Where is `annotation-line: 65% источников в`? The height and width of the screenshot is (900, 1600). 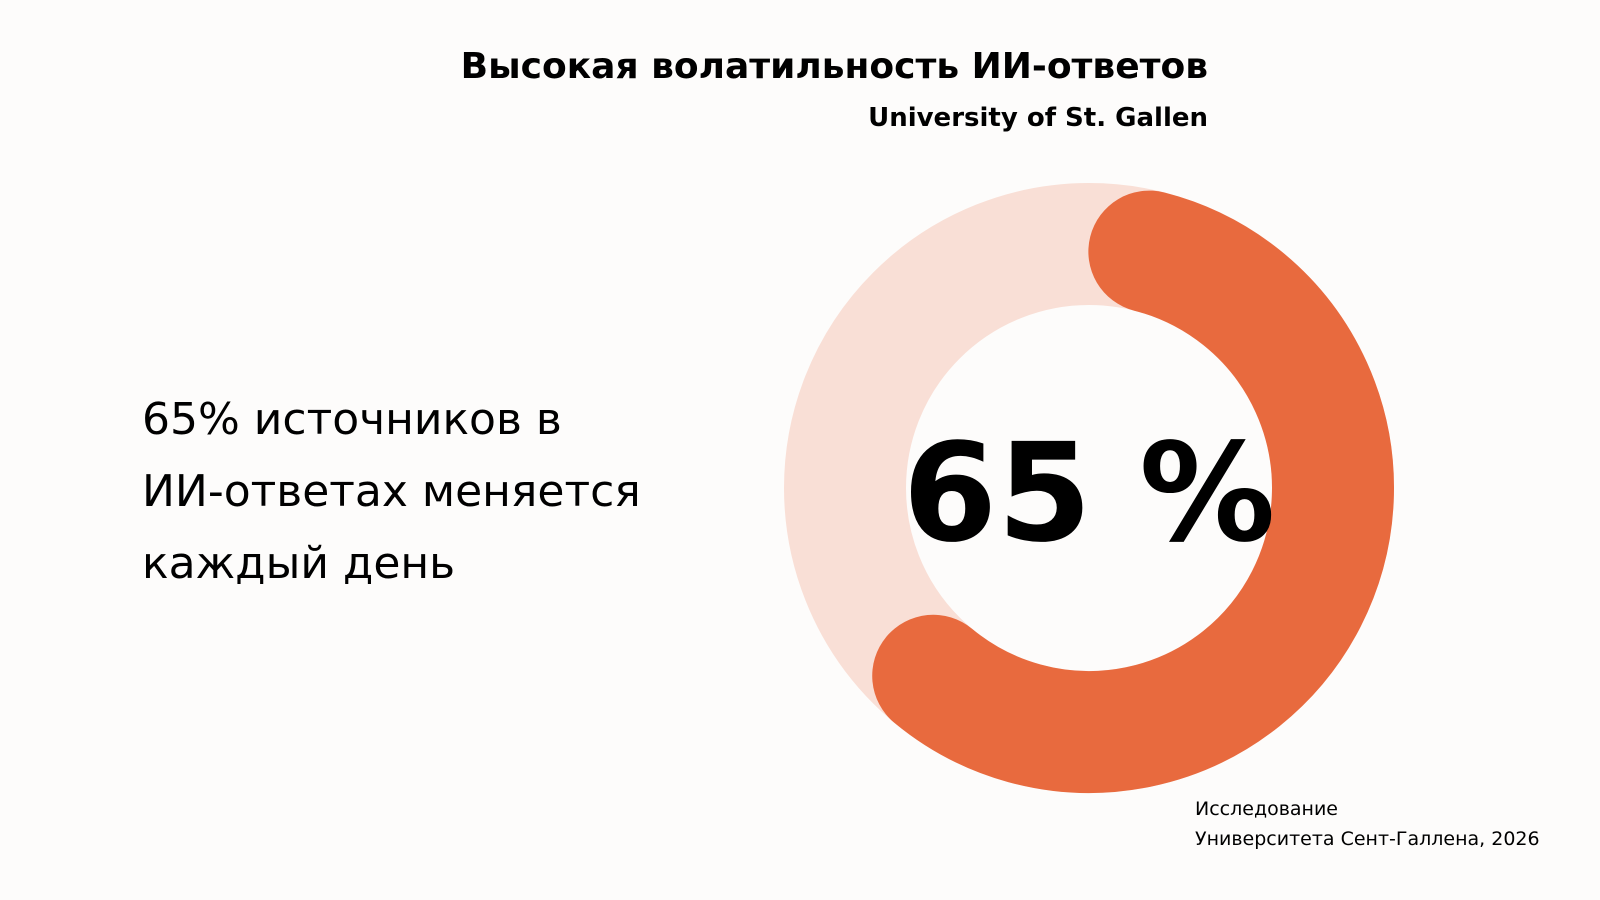
annotation-line: 65% источников в is located at coordinates (352, 419).